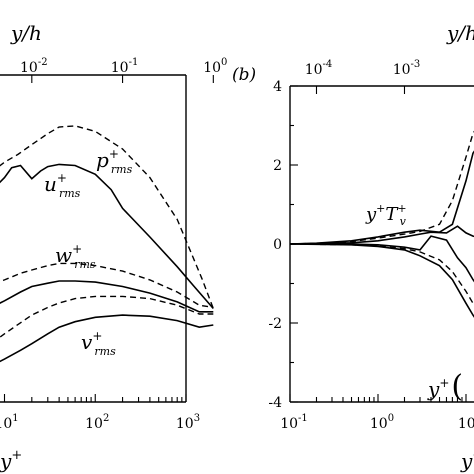 The image size is (474, 474). Describe the element at coordinates (188, 422) in the screenshot. I see `panel-a-x-tick-label: 10³` at that location.